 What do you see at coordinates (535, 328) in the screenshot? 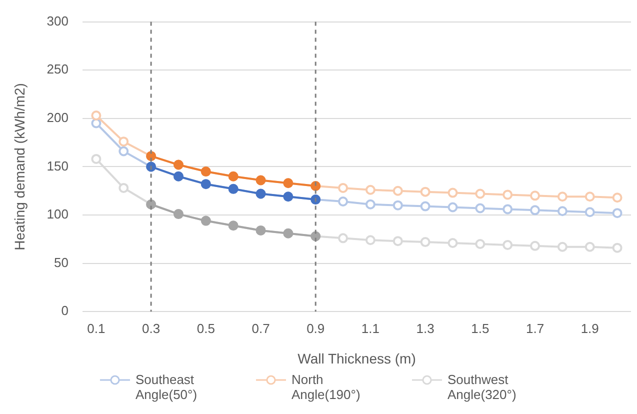
I see `x-tick-label: 1.7` at bounding box center [535, 328].